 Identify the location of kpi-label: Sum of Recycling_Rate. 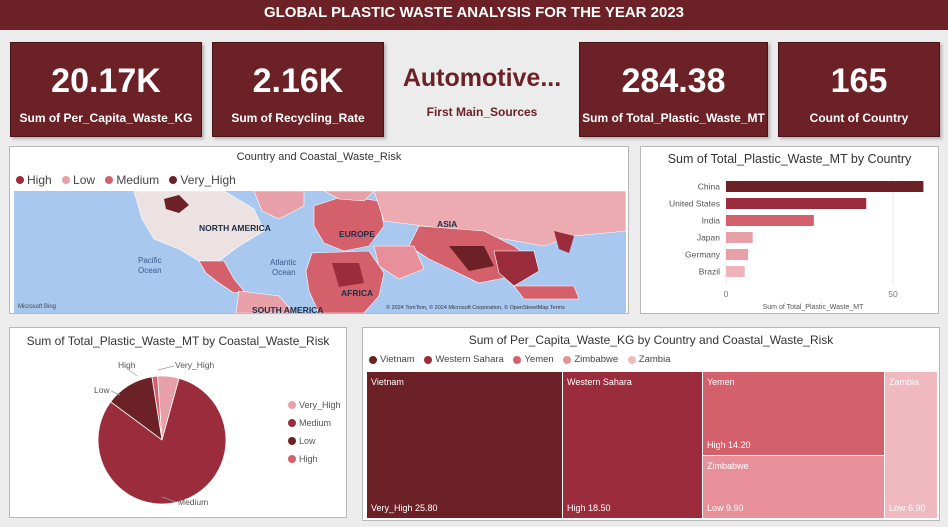
(298, 118).